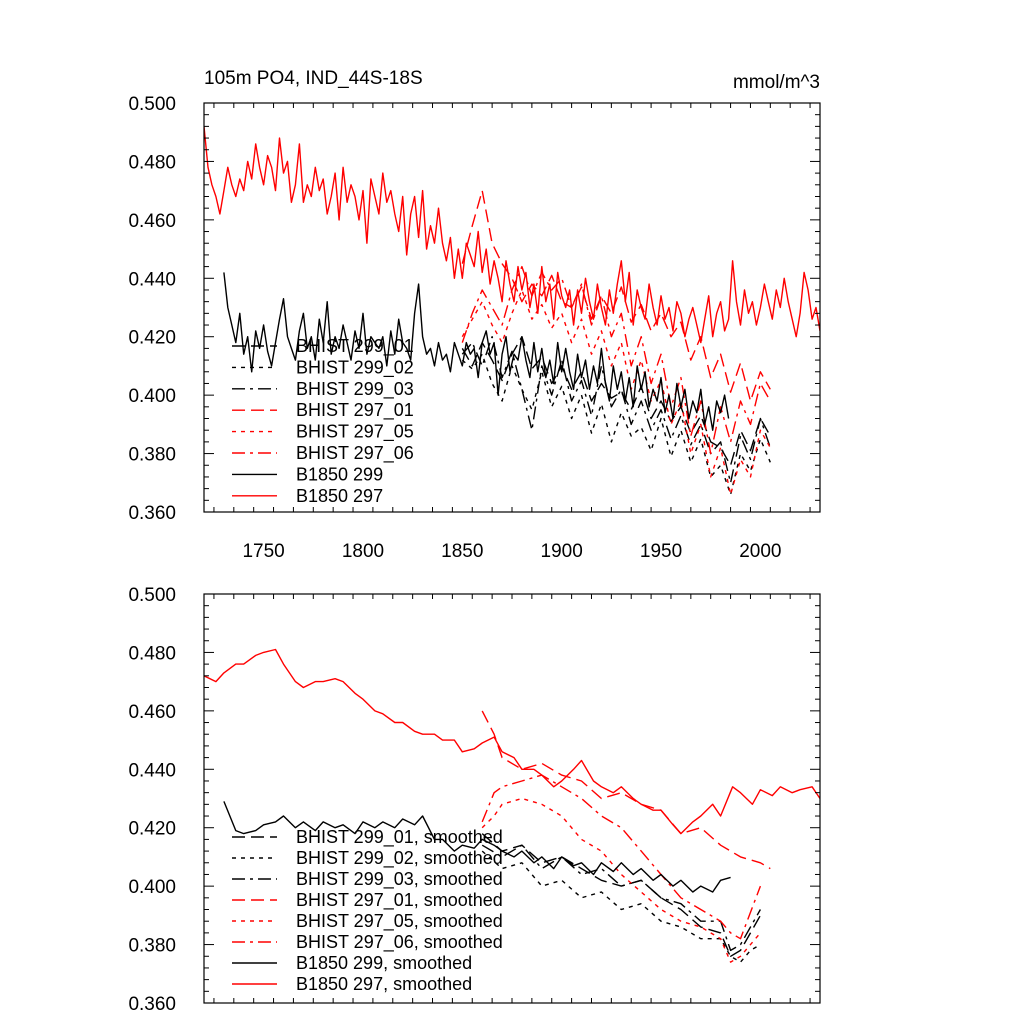 The height and width of the screenshot is (1024, 1024). What do you see at coordinates (355, 346) in the screenshot?
I see `legend-label-0: BHIST 299_01` at bounding box center [355, 346].